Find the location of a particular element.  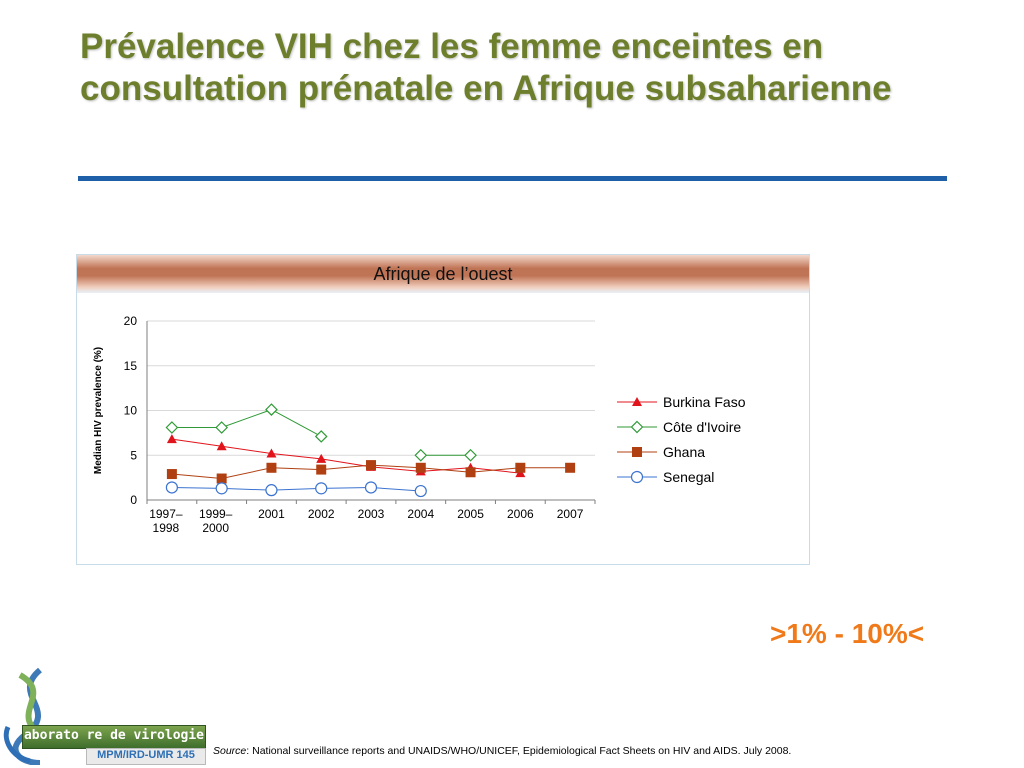

chart-grid is located at coordinates (371, 410).